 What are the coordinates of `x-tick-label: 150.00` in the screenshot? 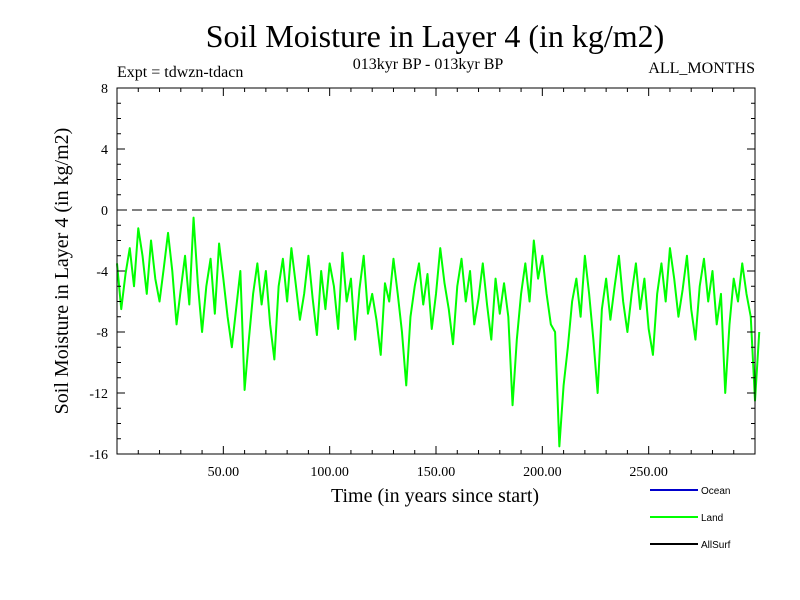 It's located at (436, 472).